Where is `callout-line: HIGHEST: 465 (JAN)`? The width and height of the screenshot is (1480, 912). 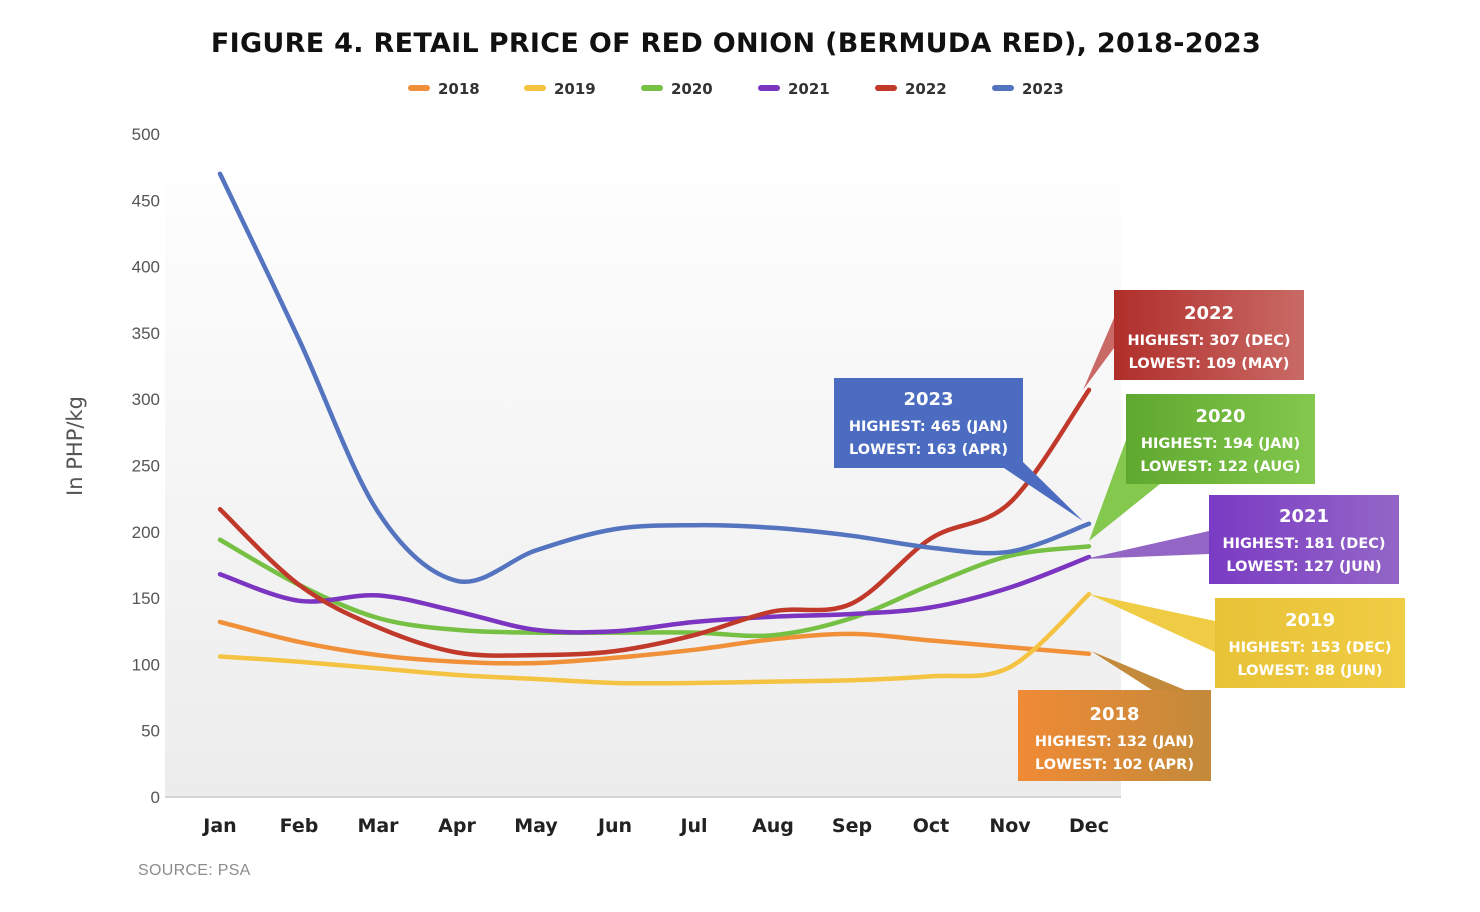 callout-line: HIGHEST: 465 (JAN) is located at coordinates (928, 427).